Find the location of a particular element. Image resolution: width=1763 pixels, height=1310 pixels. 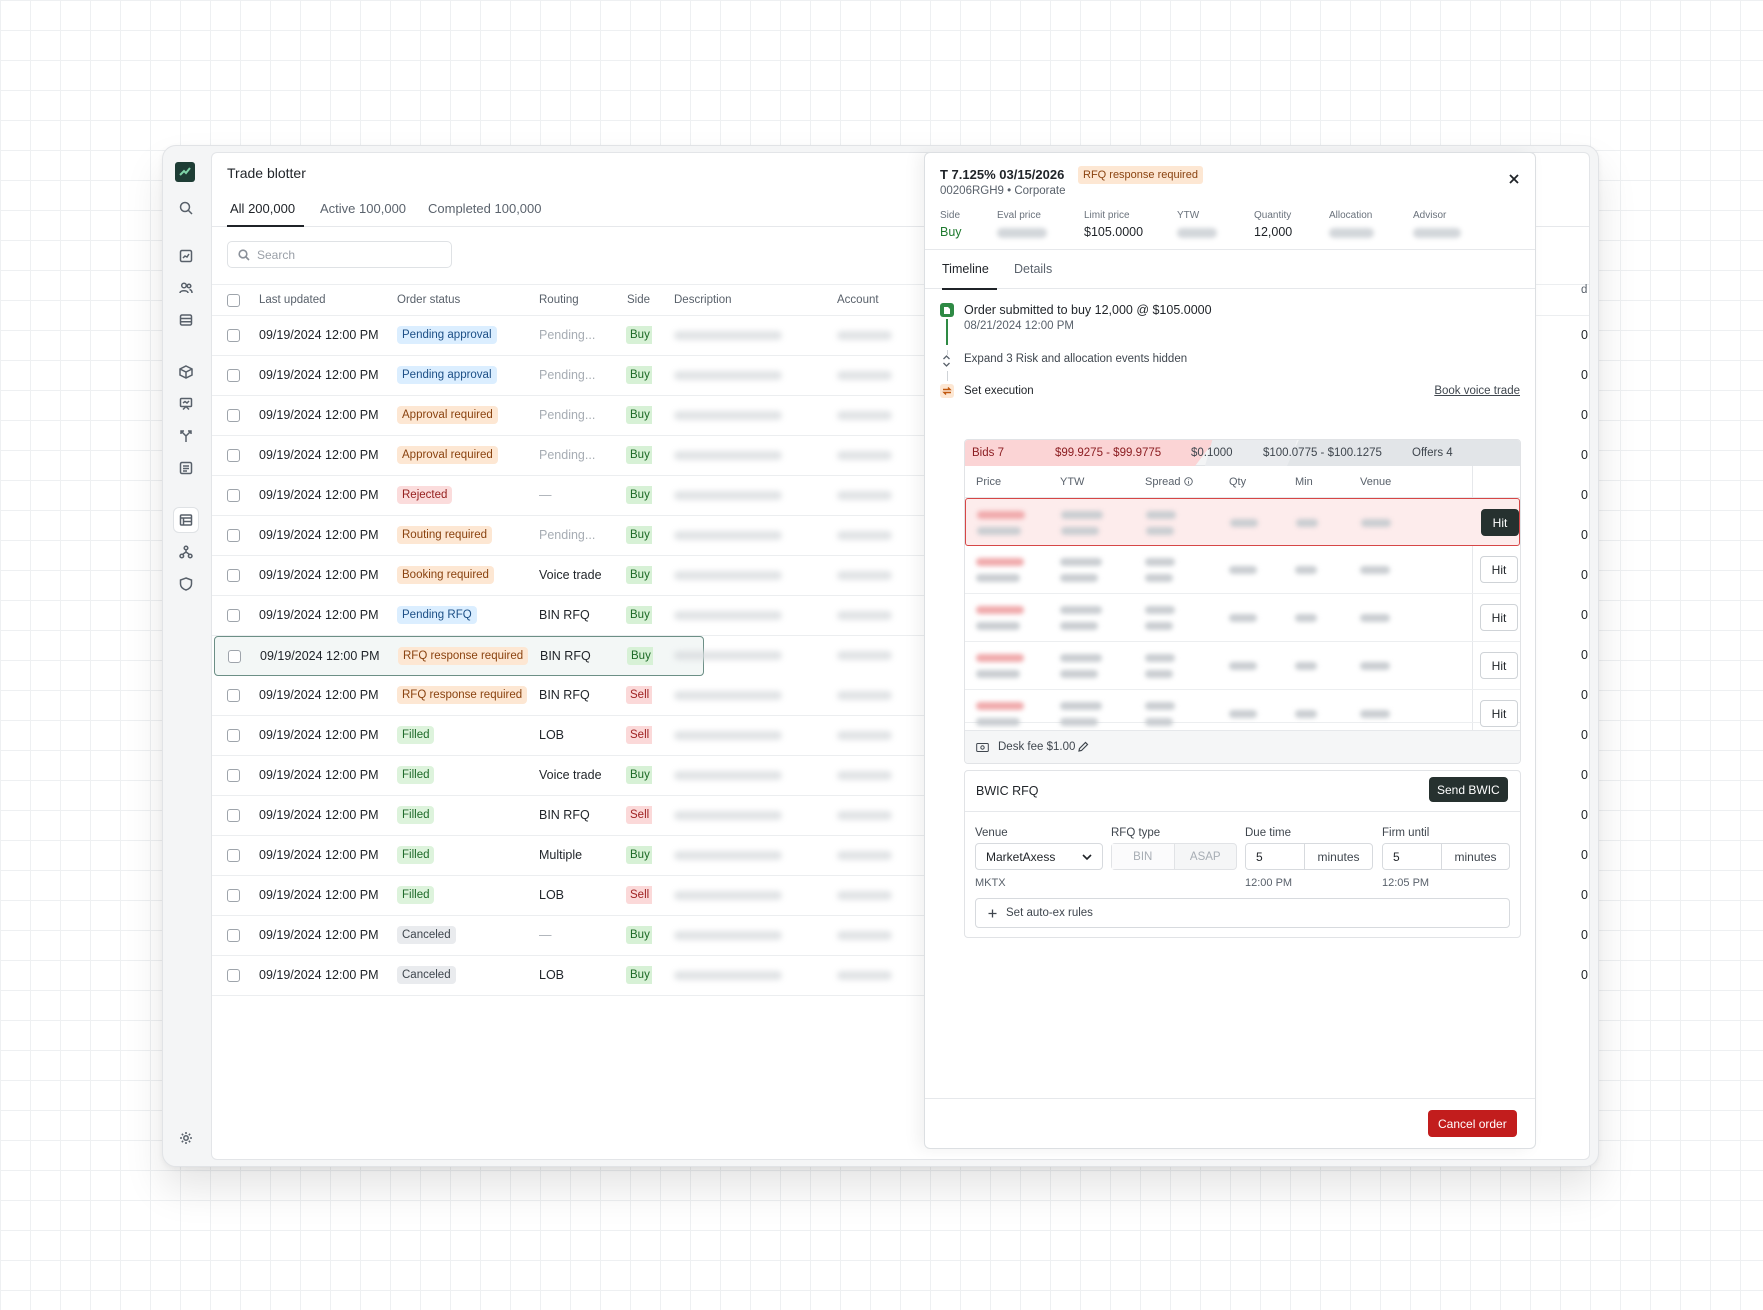

col-routing: Routing is located at coordinates (559, 300).